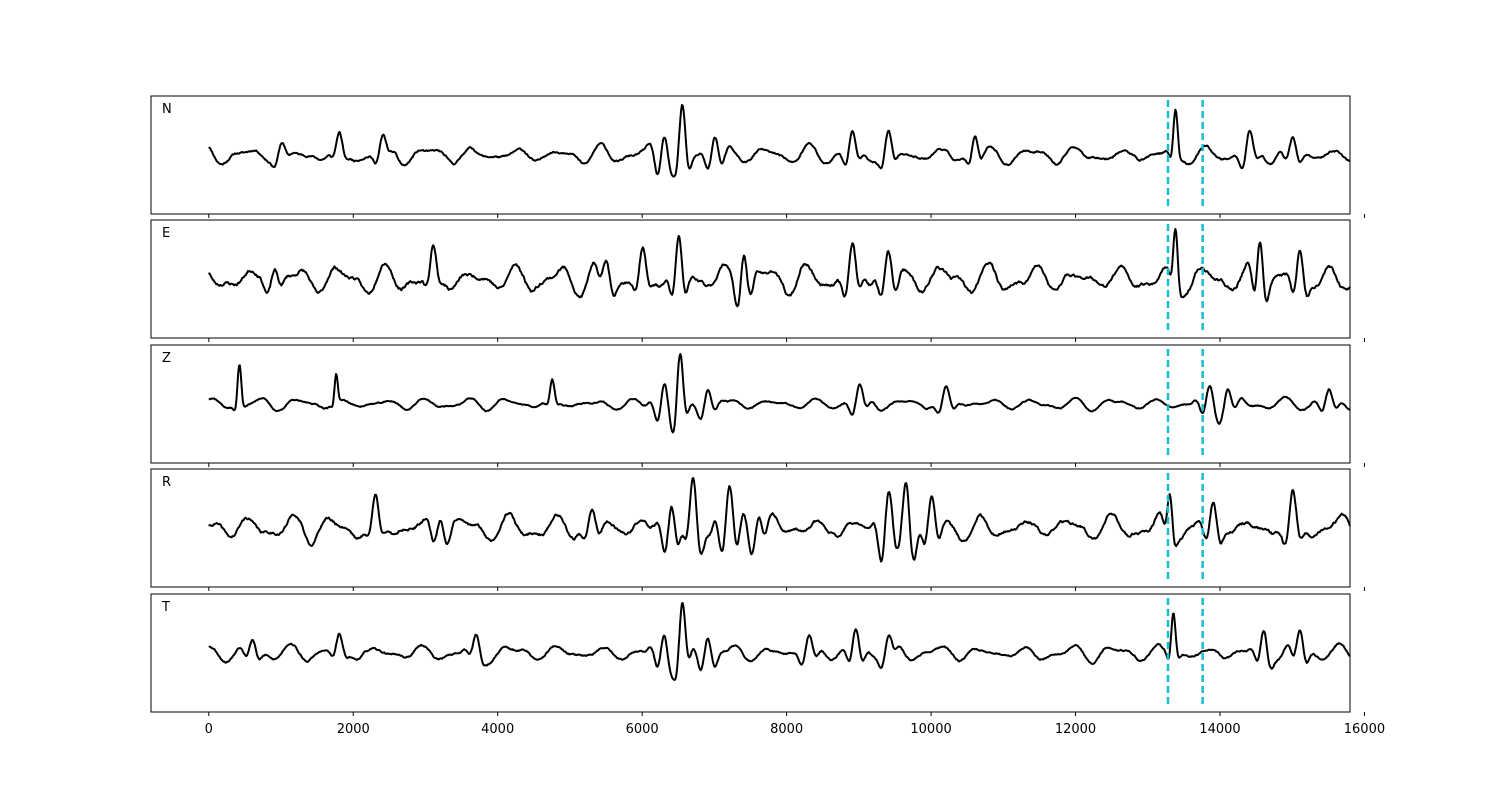  I want to click on panel-z: Z, so click(757, 405).